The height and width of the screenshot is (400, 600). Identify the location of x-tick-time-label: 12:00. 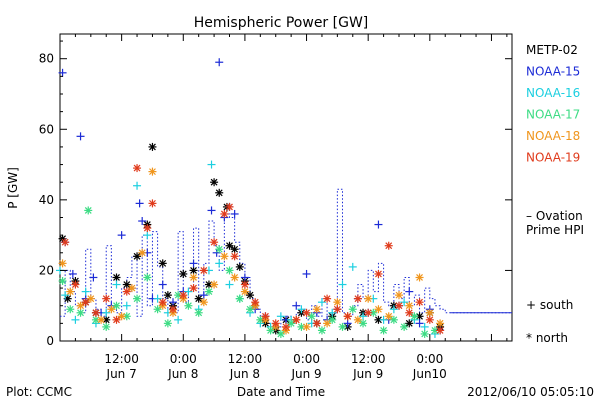
(368, 359).